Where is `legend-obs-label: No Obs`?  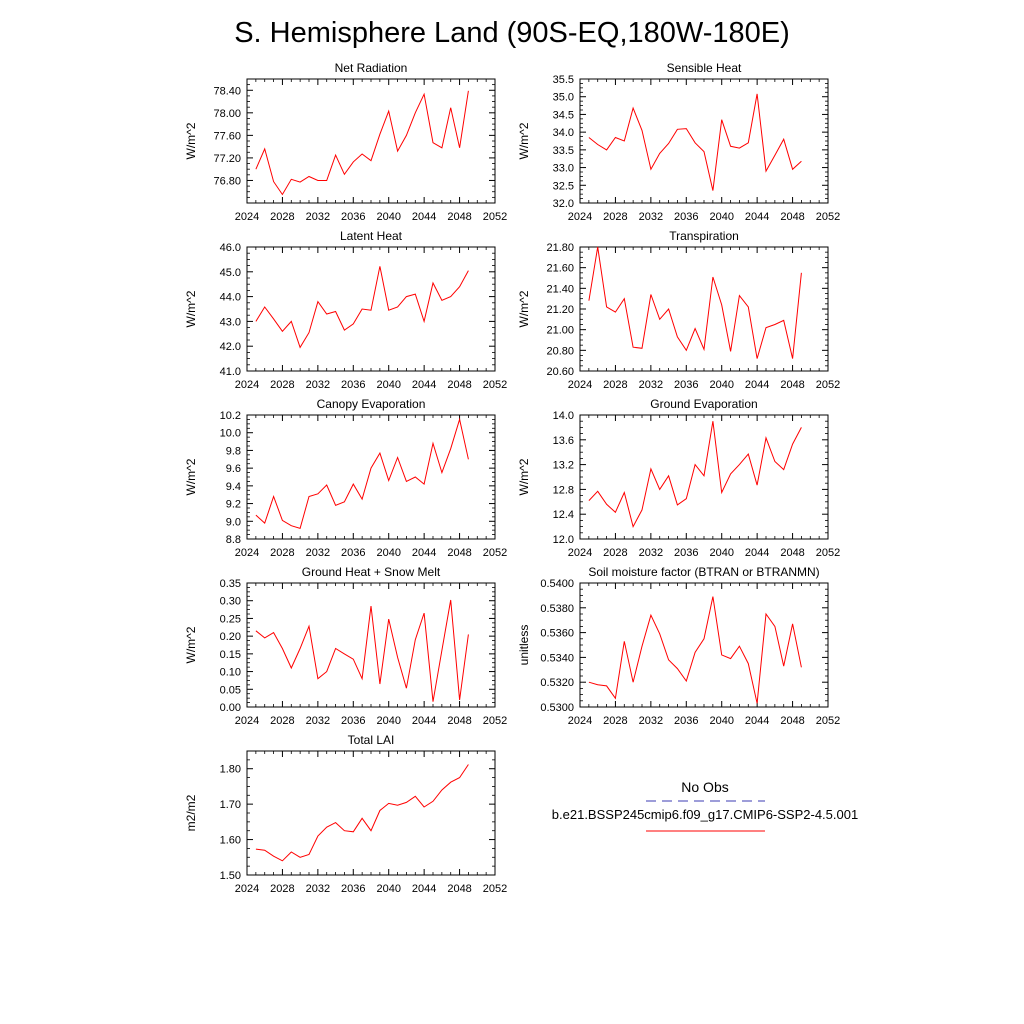 legend-obs-label: No Obs is located at coordinates (704, 787).